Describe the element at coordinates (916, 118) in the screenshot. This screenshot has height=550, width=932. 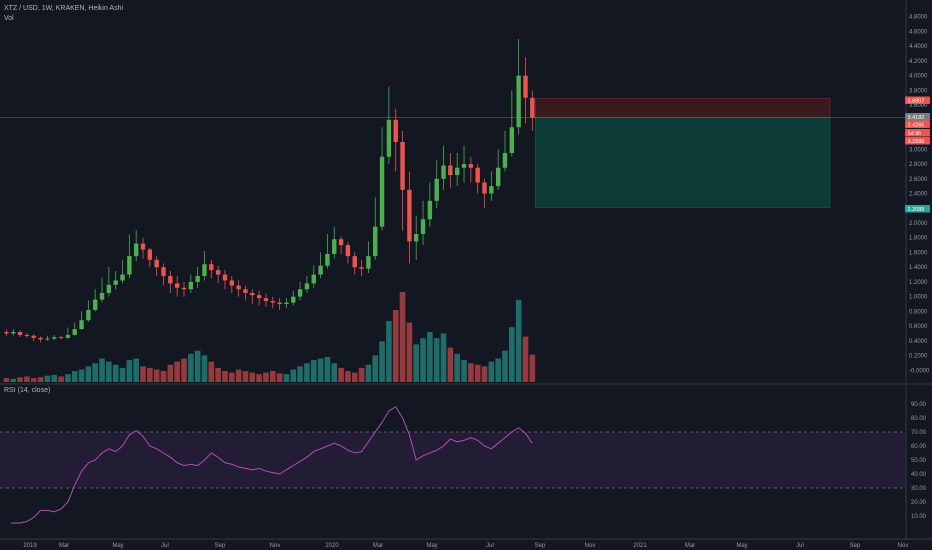
I see `price-tag-label: 3.4192` at that location.